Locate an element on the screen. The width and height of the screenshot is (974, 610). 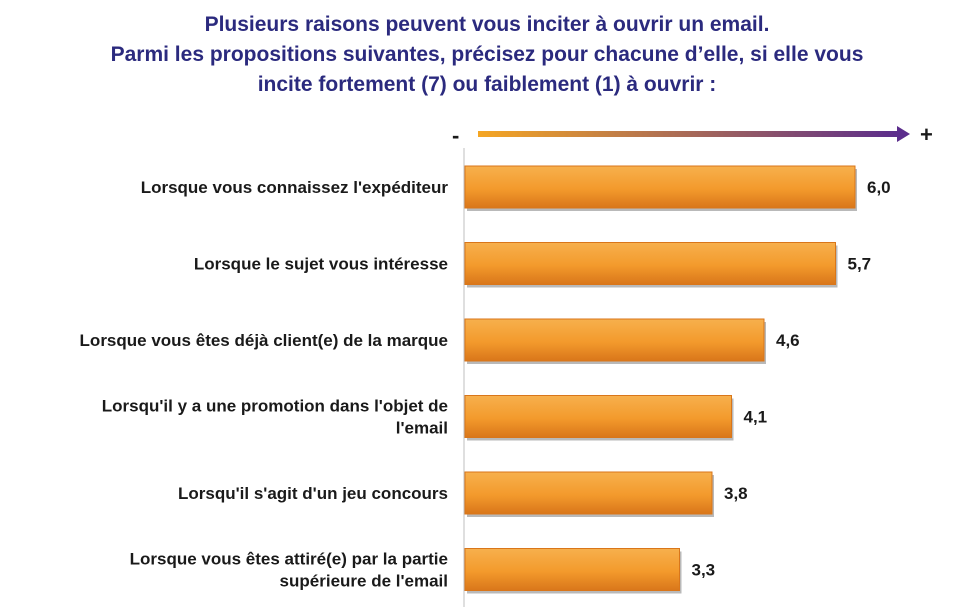
category-label-line: supérieure de l'email is located at coordinates (364, 581).